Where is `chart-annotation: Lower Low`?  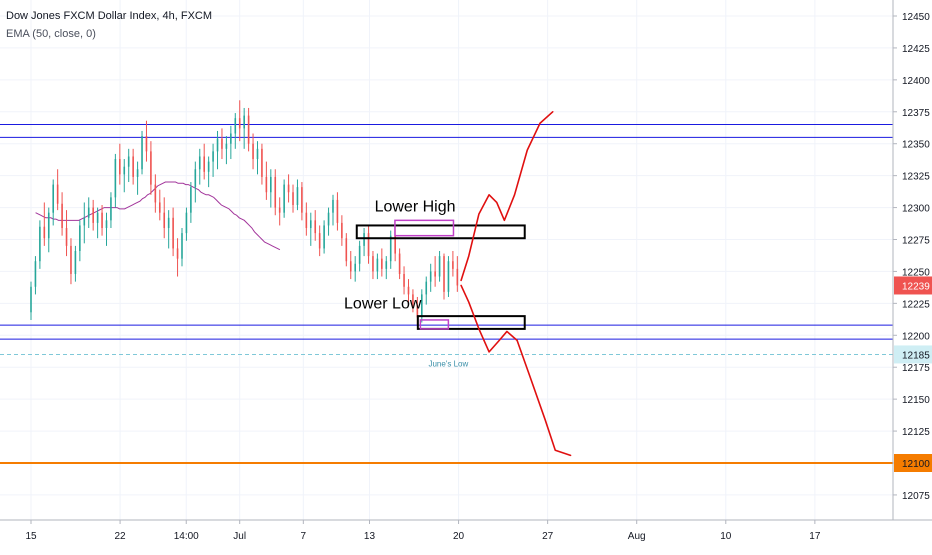 chart-annotation: Lower Low is located at coordinates (383, 303).